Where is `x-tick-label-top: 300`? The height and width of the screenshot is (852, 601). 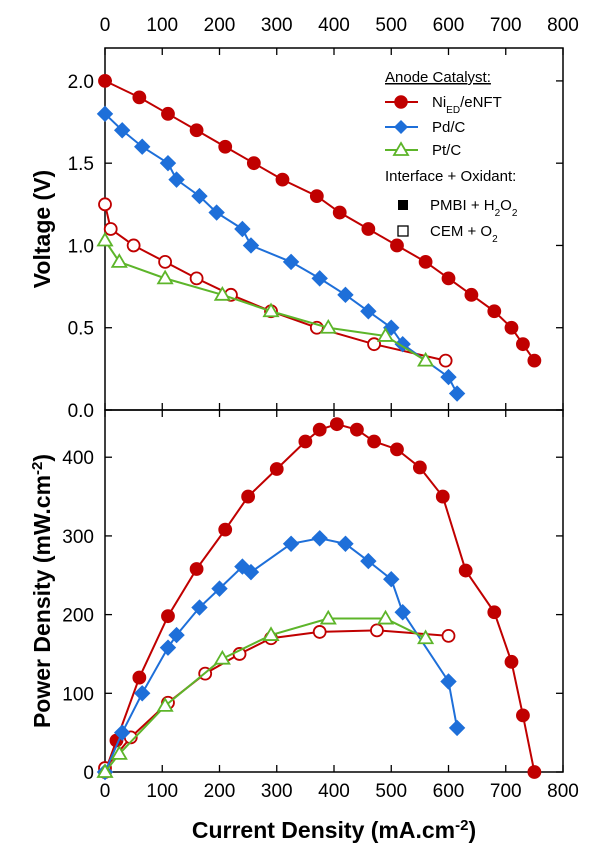 x-tick-label-top: 300 is located at coordinates (277, 25).